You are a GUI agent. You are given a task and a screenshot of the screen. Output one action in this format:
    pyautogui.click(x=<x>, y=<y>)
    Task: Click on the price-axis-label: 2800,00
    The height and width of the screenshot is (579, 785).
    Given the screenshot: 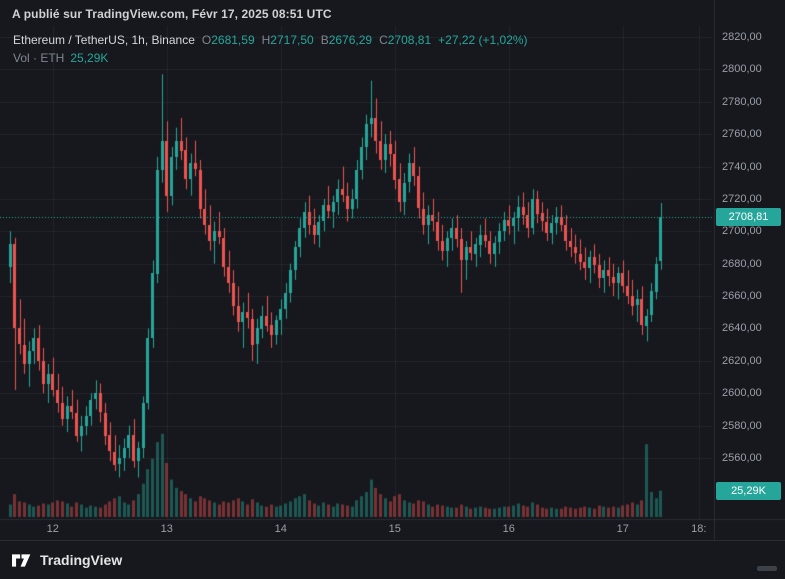 What is the action you would take?
    pyautogui.click(x=742, y=69)
    